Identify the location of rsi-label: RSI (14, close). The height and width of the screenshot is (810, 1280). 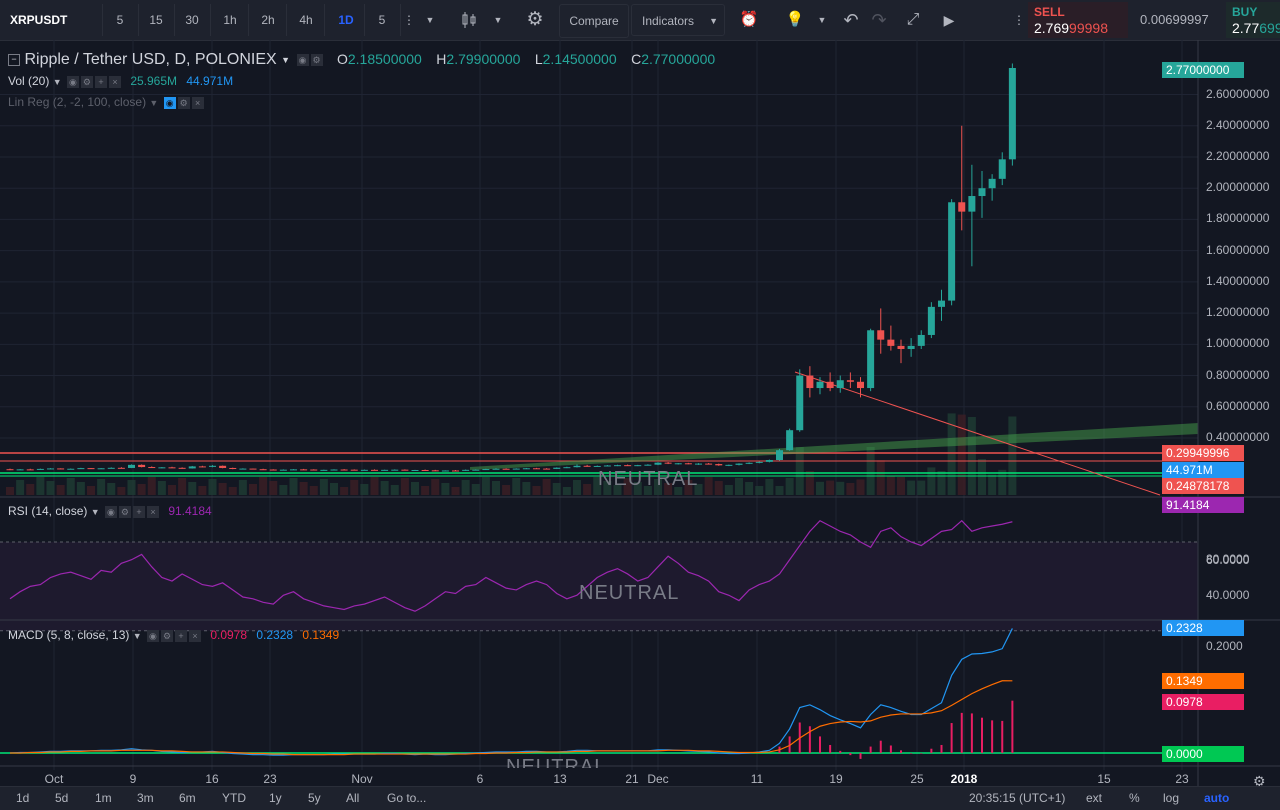
(48, 511).